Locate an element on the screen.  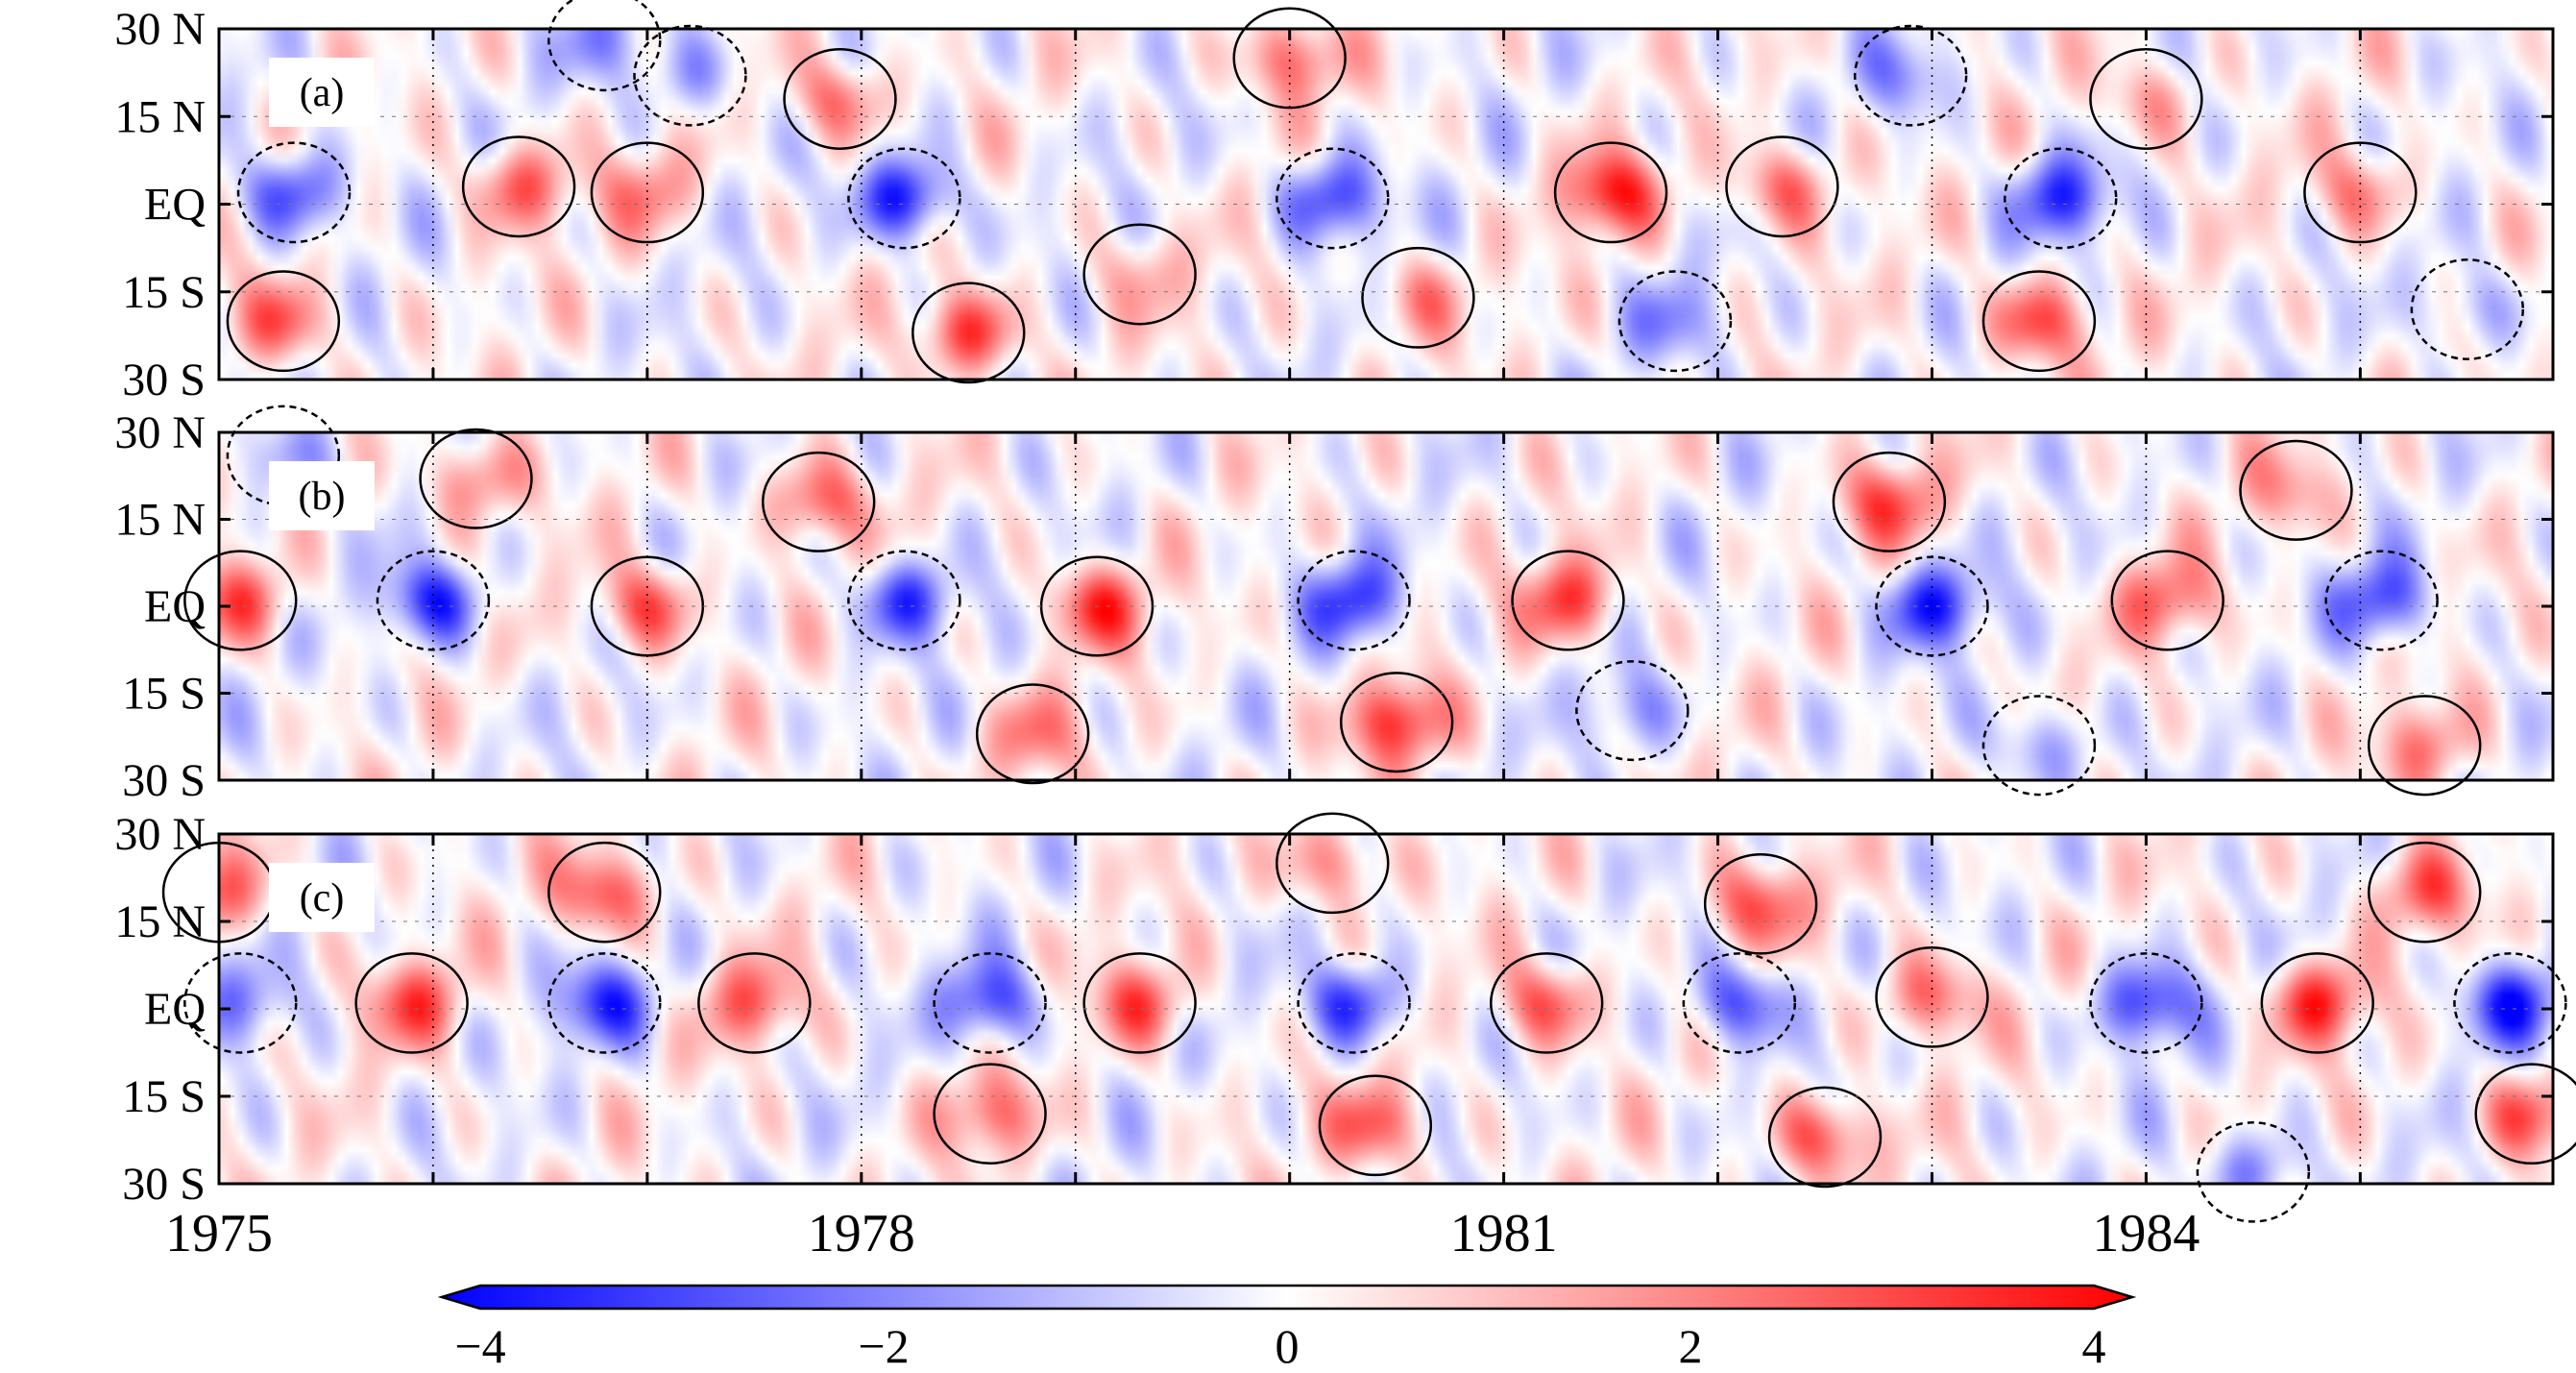
panel-label: (b) is located at coordinates (322, 497).